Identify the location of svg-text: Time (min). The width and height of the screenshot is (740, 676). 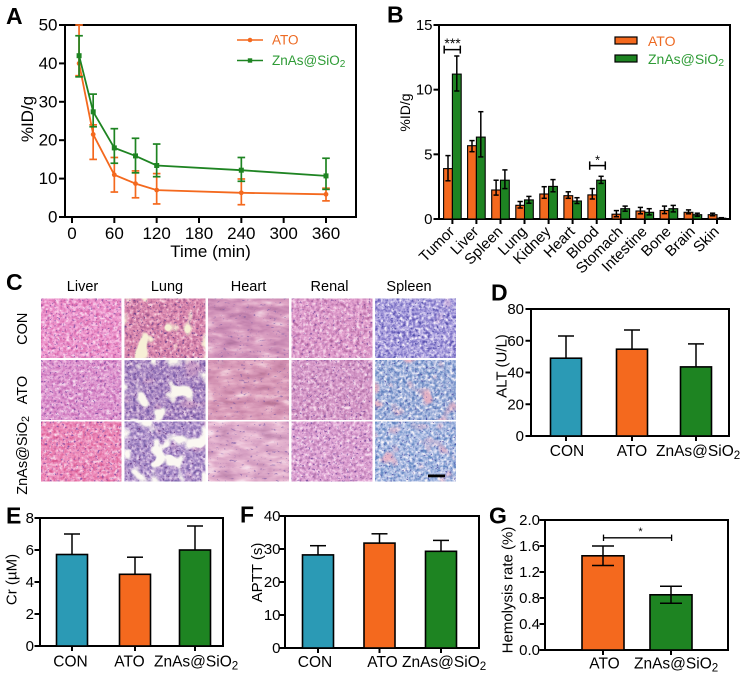
(210, 251).